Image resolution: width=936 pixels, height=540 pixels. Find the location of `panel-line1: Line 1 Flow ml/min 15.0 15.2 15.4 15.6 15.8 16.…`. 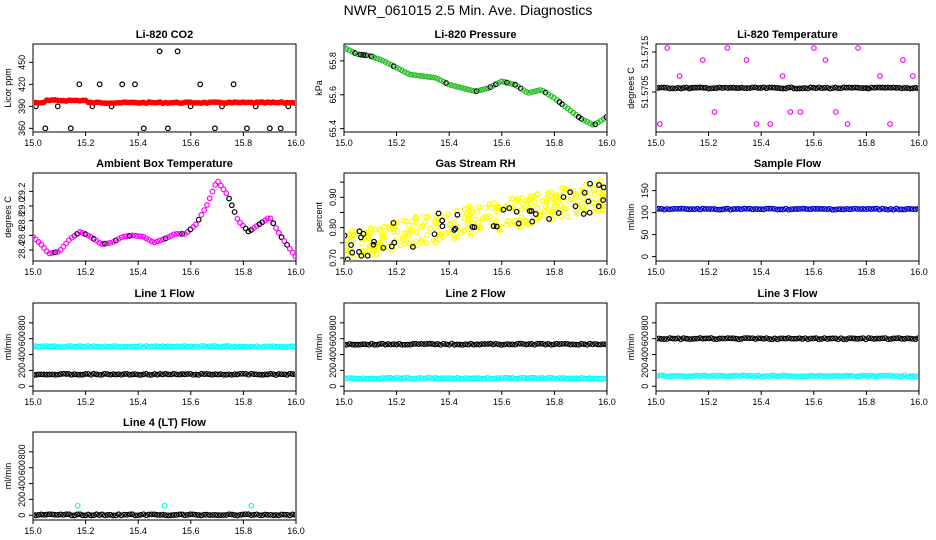

panel-line1: Line 1 Flow ml/min 15.0 15.2 15.4 15.6 15.8 16.… is located at coordinates (154, 347).